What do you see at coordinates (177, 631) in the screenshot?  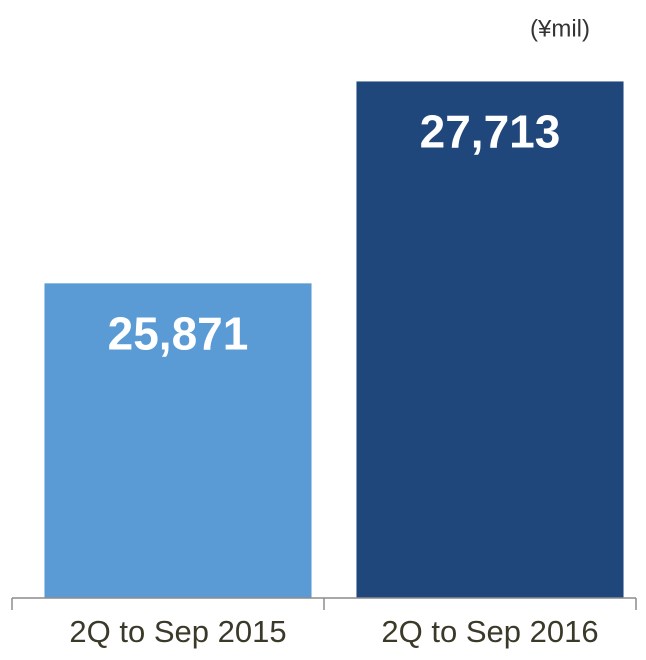 I see `x-tick-label: 2Q to Sep 2015` at bounding box center [177, 631].